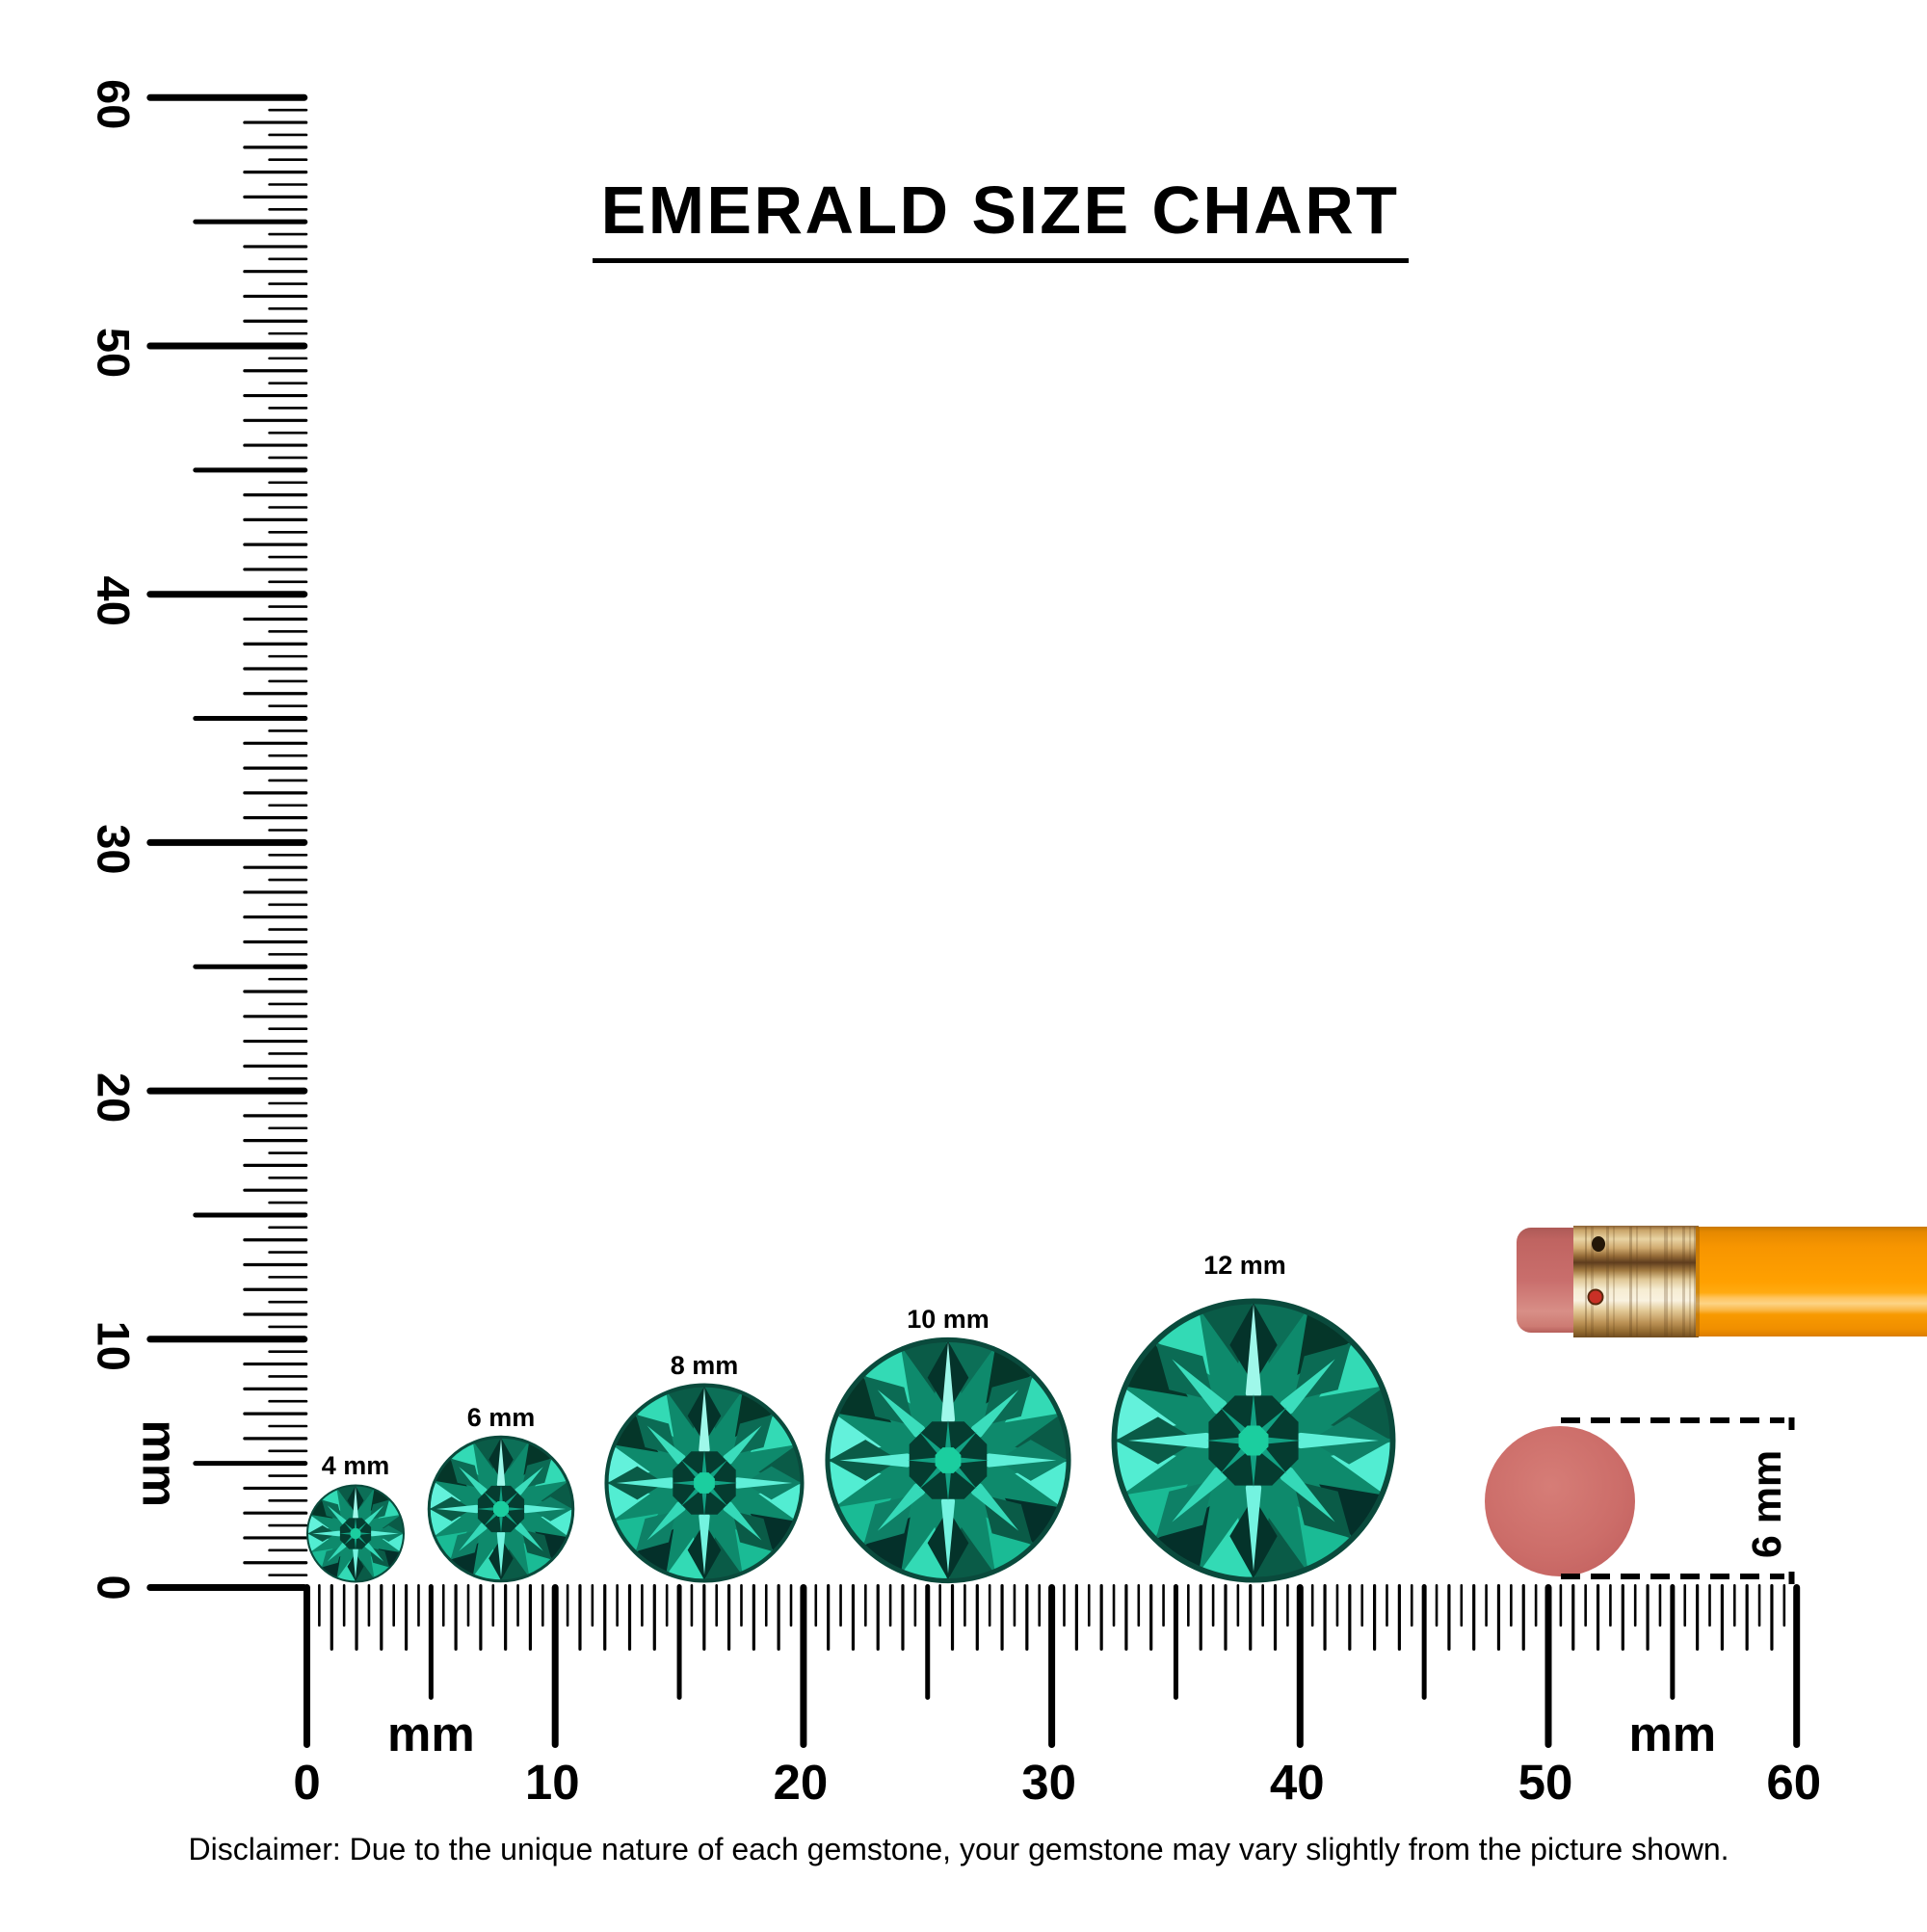 This screenshot has width=1927, height=1932. What do you see at coordinates (705, 1365) in the screenshot?
I see `svg-text: 8 mm` at bounding box center [705, 1365].